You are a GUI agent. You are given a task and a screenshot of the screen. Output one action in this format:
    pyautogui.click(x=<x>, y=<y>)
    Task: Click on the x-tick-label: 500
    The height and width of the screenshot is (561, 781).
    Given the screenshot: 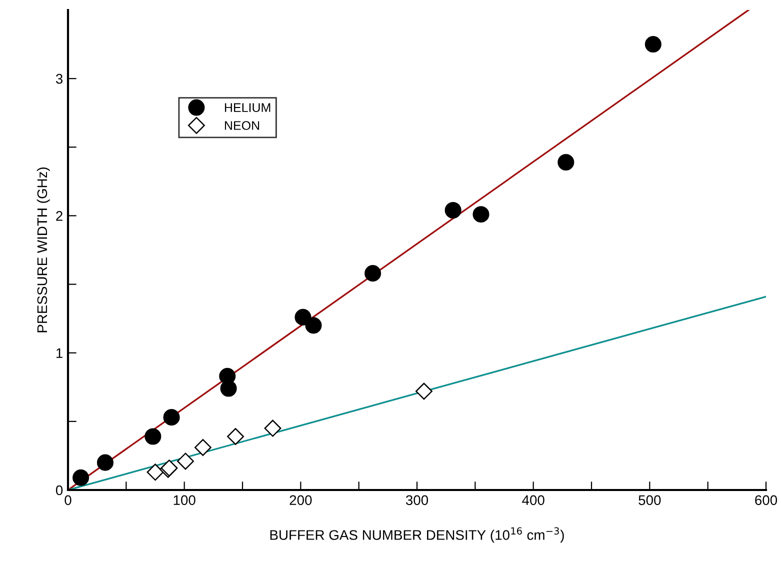 What is the action you would take?
    pyautogui.click(x=649, y=500)
    